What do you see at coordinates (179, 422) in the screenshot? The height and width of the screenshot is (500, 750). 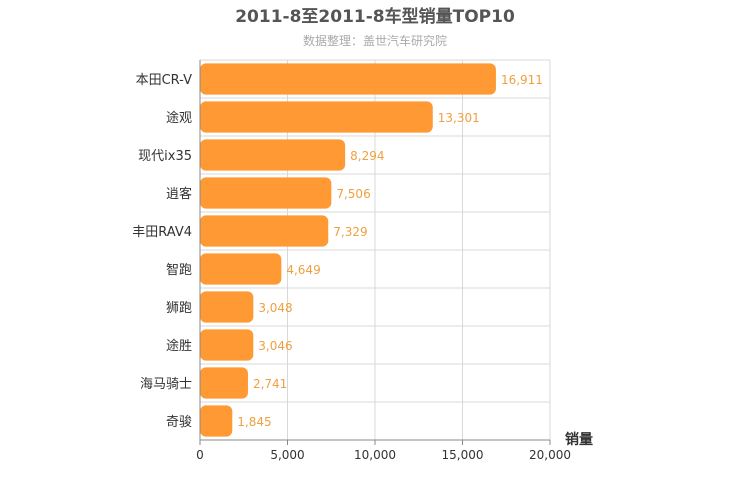 I see `category-label: 奇骏` at bounding box center [179, 422].